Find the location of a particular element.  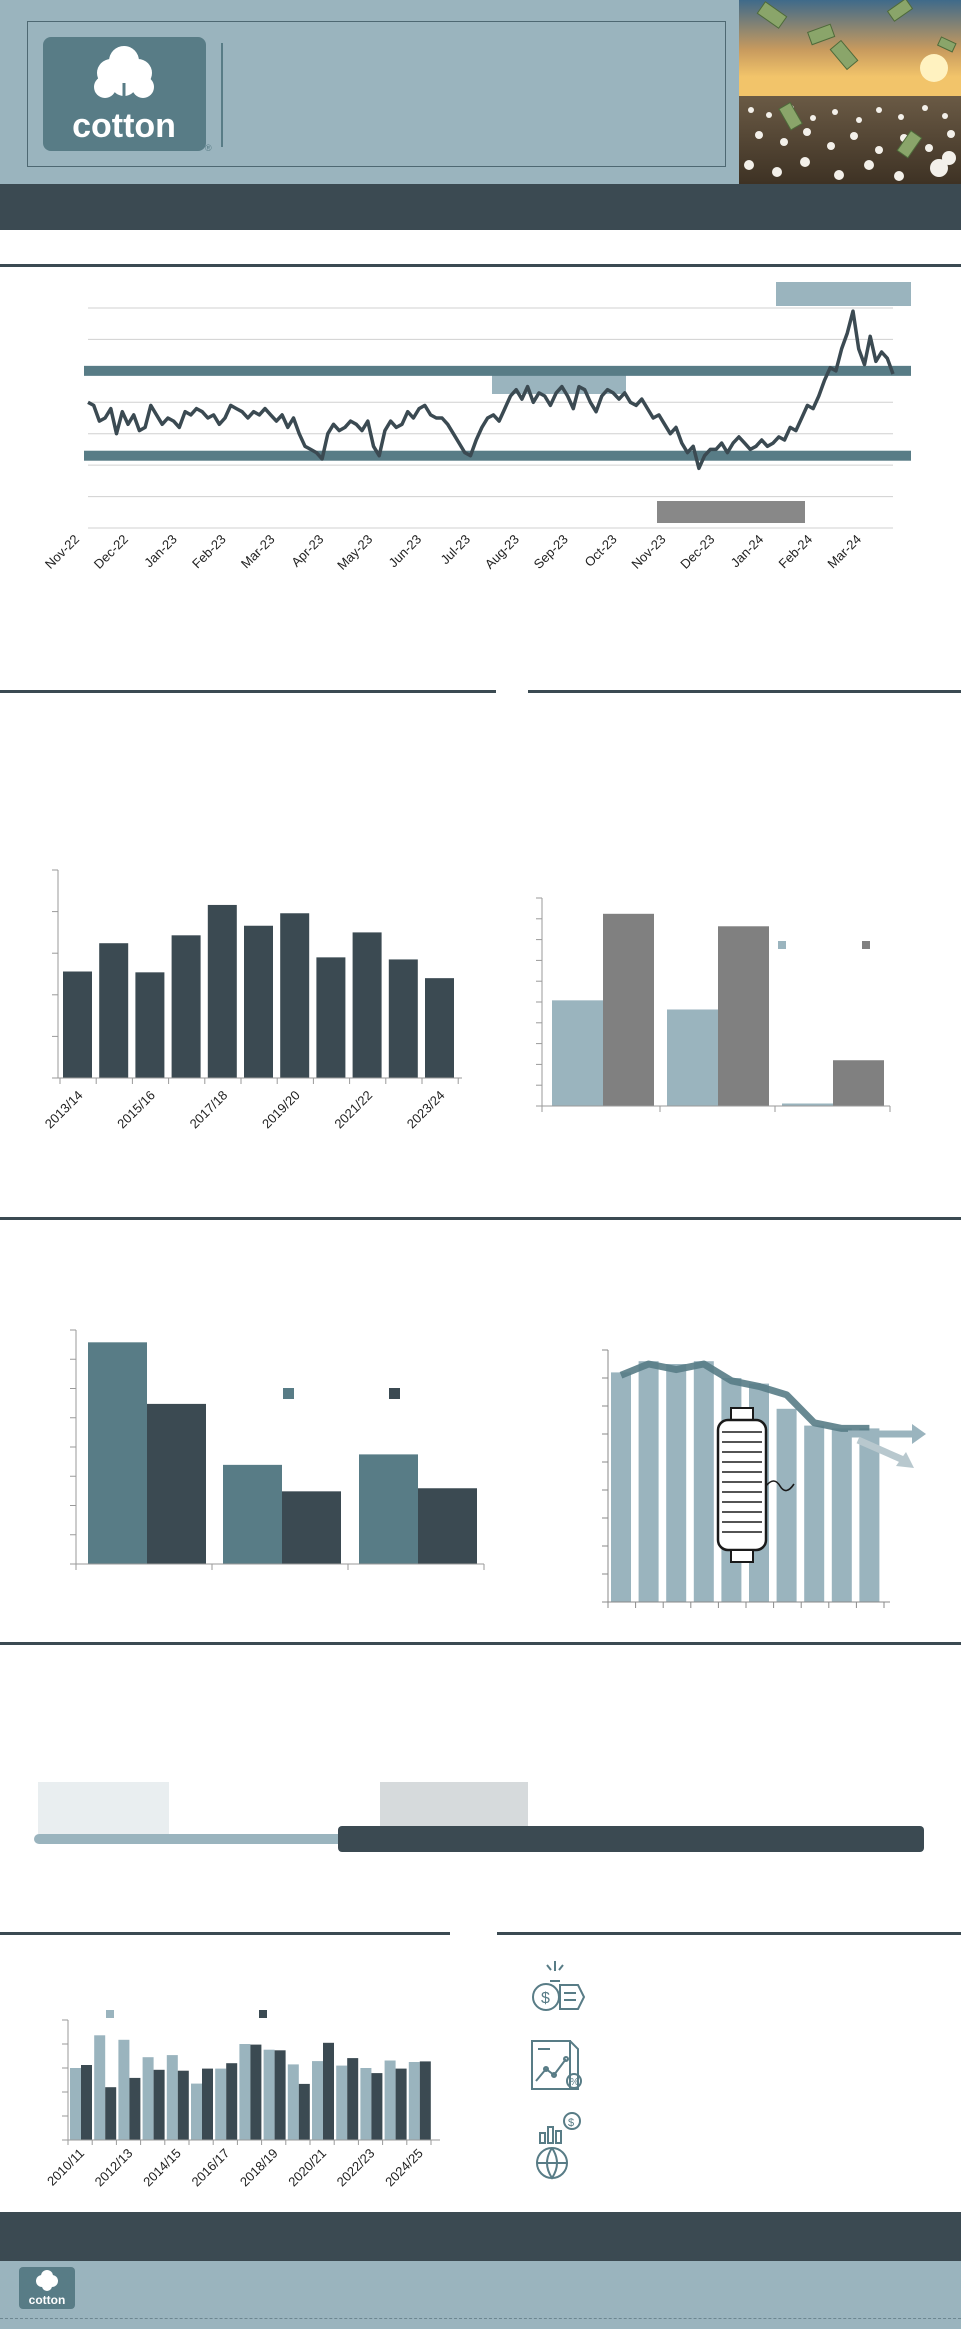

price-x-tick-label: Mar-24 is located at coordinates (844, 552).